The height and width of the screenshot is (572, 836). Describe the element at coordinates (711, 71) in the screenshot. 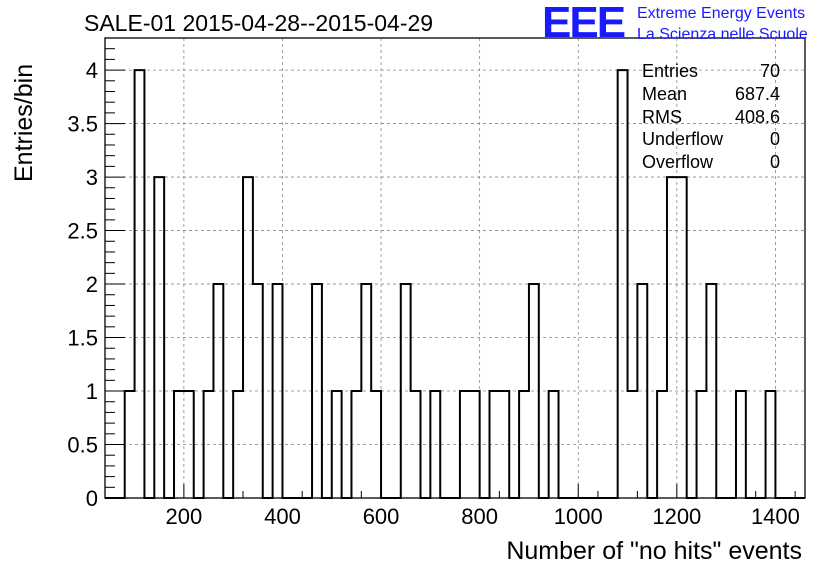

I see `stat-row-entries: Entries 70` at that location.